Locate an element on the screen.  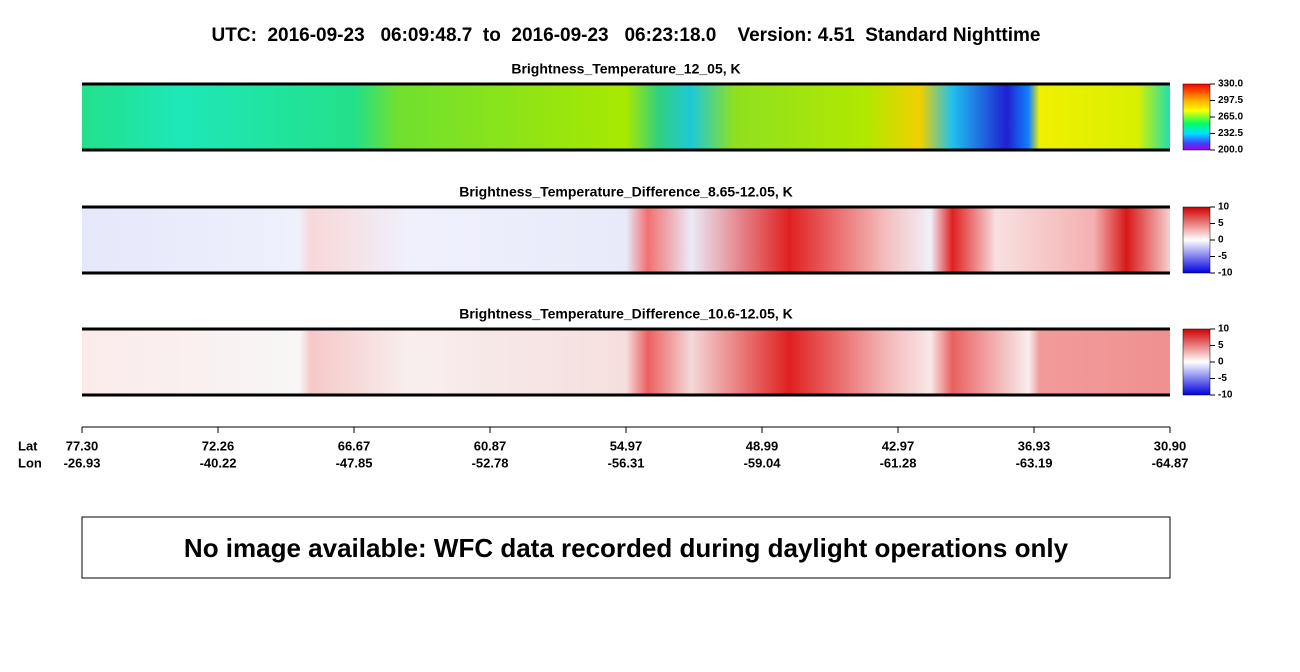
lat-tick-label: 72.26 is located at coordinates (218, 445).